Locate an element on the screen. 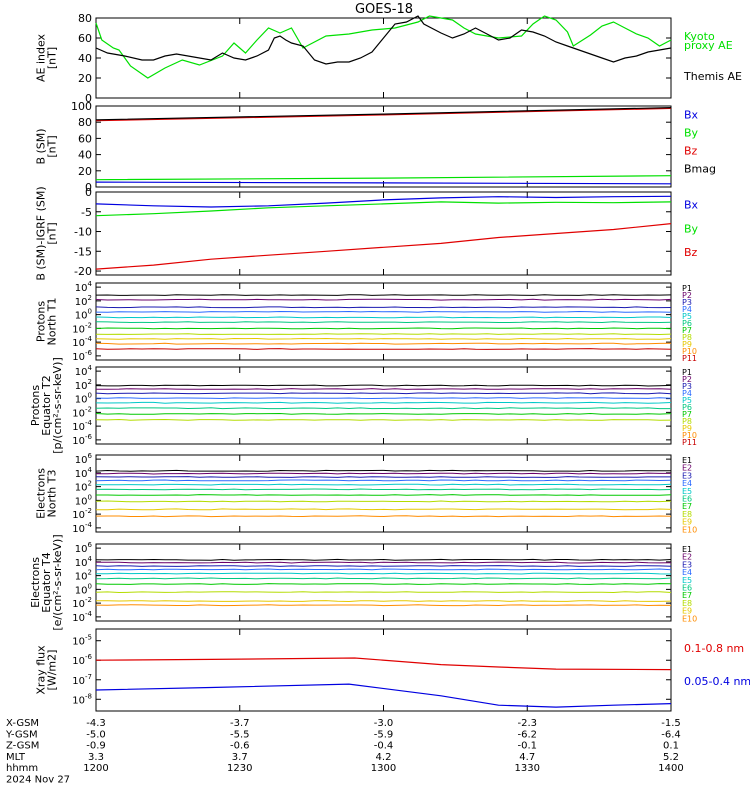 This screenshot has height=804, width=750. footer-value: 1300 is located at coordinates (383, 768).